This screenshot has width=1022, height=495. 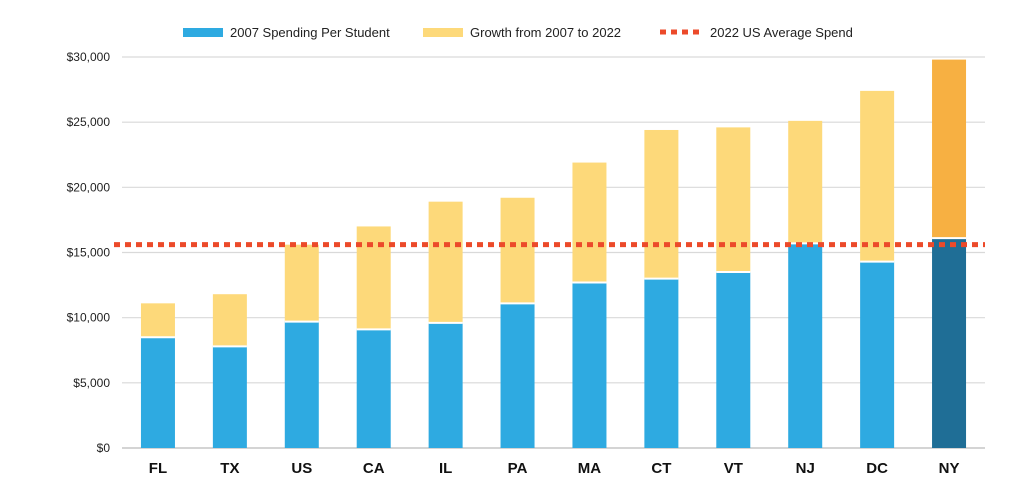 What do you see at coordinates (545, 32) in the screenshot?
I see `legend-label-growth: Growth from 2007 to 2022` at bounding box center [545, 32].